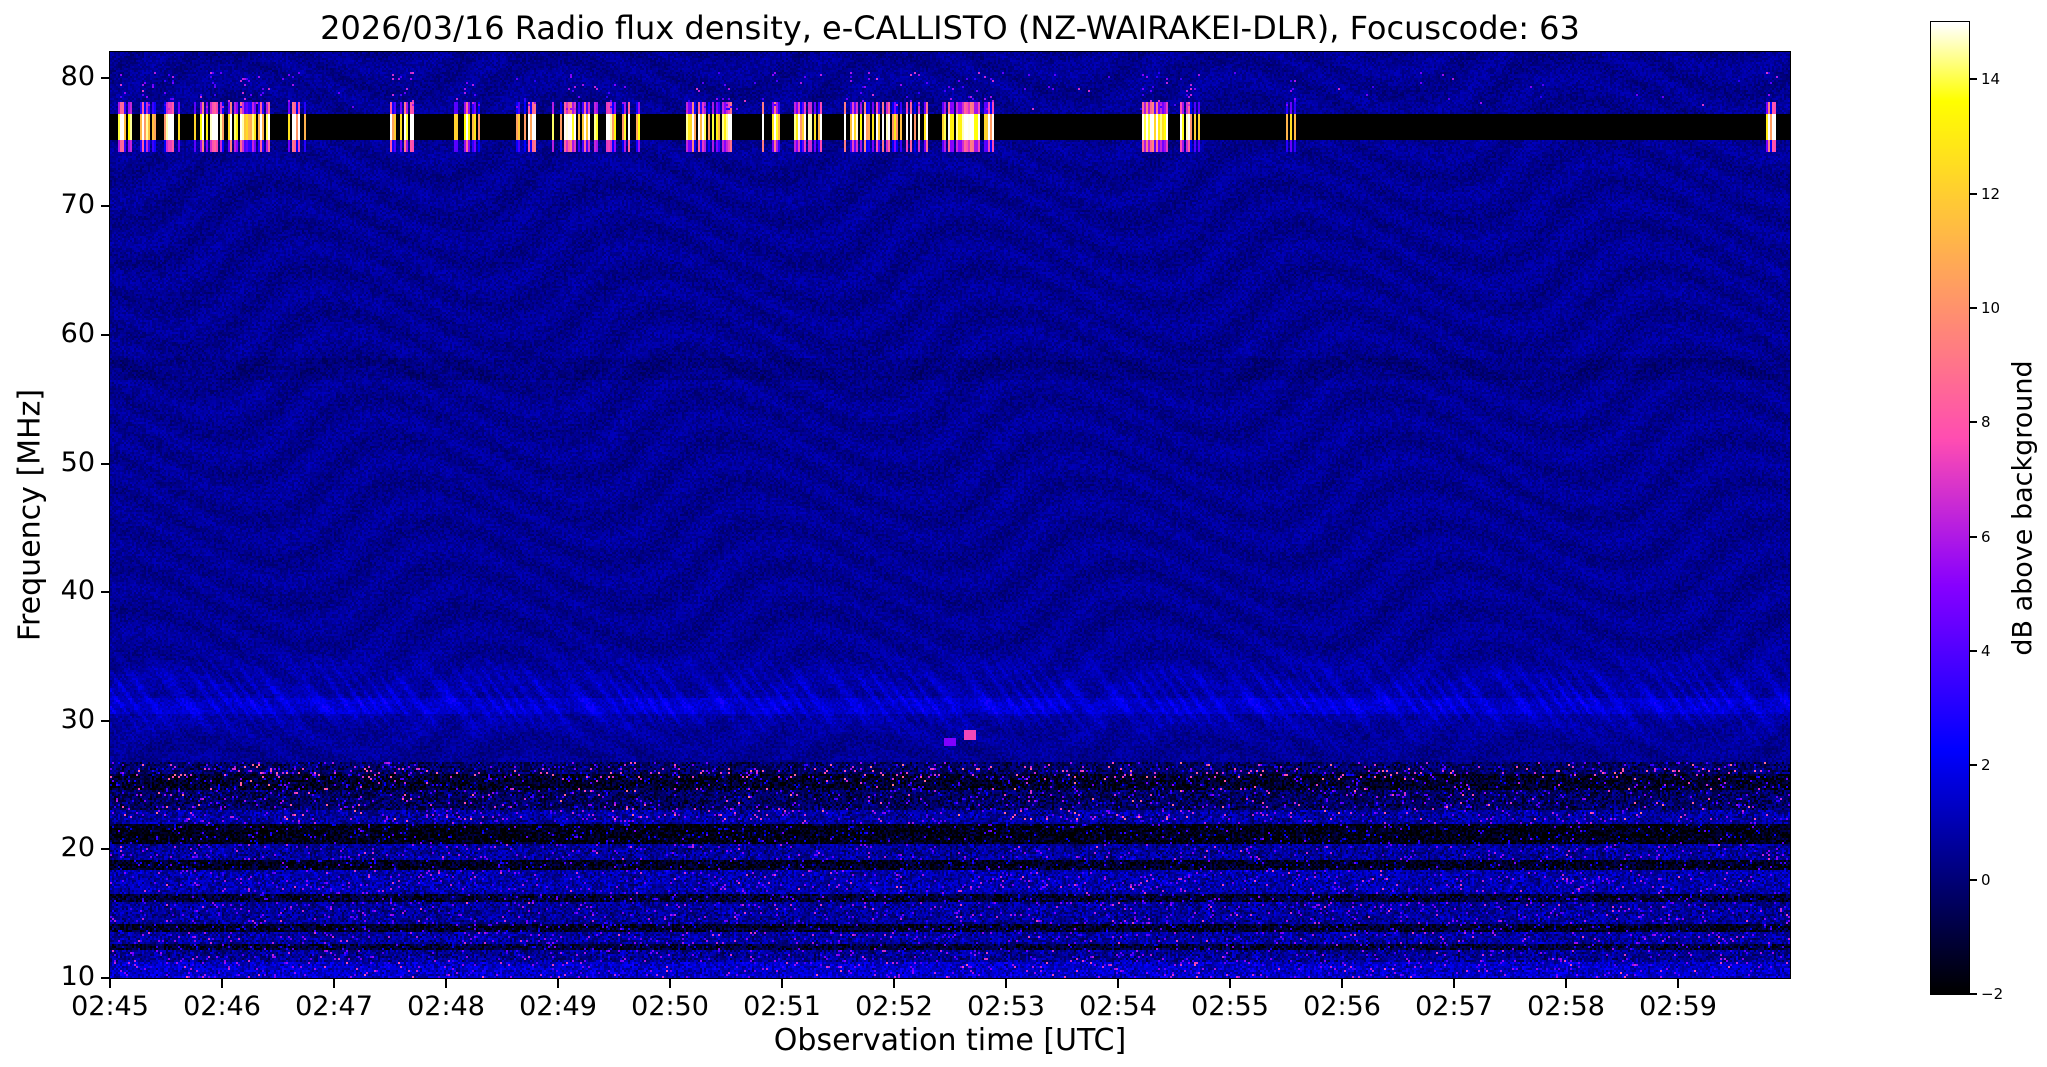 The height and width of the screenshot is (1067, 2047). Describe the element at coordinates (1678, 1006) in the screenshot. I see `x-tick-label: 02:59` at that location.